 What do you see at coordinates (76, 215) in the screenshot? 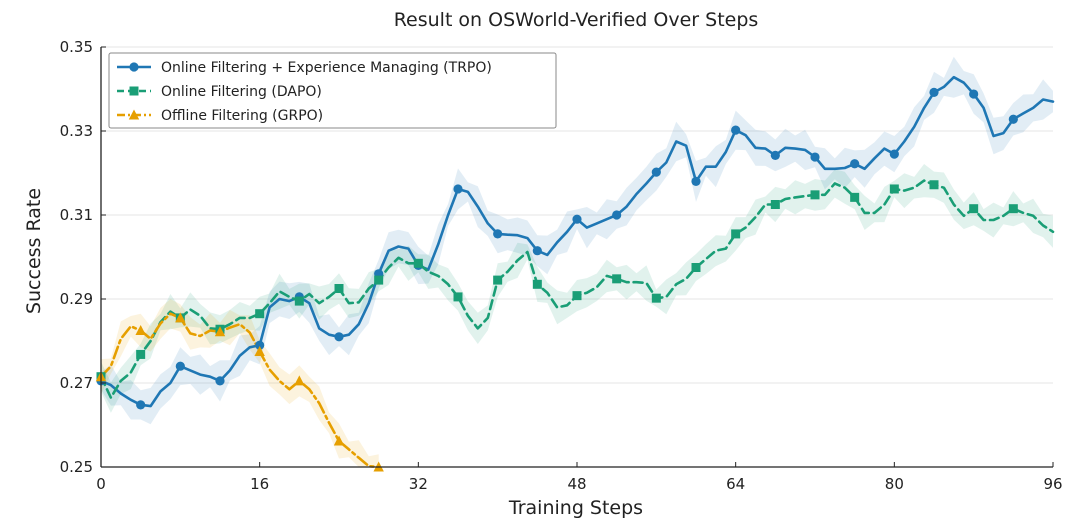
I see `y-tick-label: 0.31` at bounding box center [76, 215].